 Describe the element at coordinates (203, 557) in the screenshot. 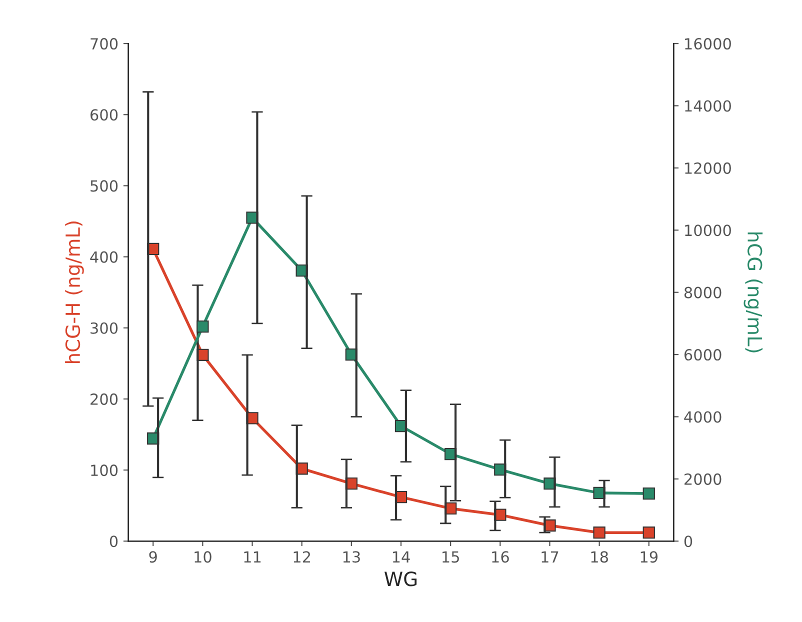

I see `x-tick-label: 10` at that location.